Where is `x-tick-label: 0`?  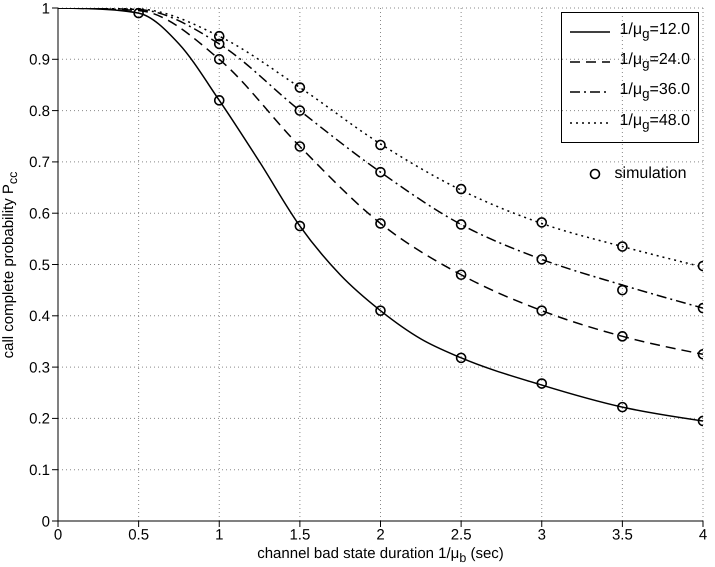
x-tick-label: 0 is located at coordinates (58, 535).